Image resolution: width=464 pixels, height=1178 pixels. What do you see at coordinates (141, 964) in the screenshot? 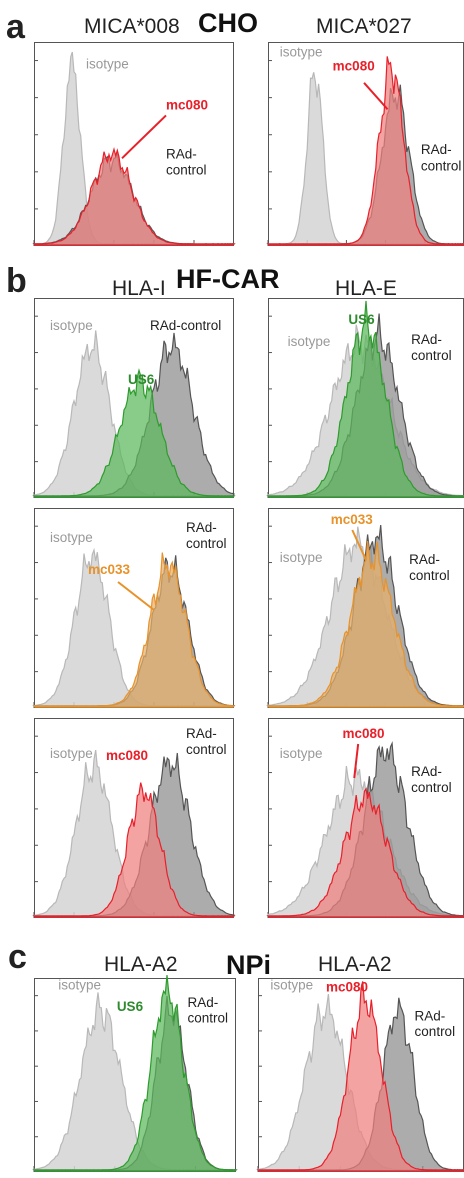
I see `column-title-hla-a2-left: HLA-A2` at bounding box center [141, 964].